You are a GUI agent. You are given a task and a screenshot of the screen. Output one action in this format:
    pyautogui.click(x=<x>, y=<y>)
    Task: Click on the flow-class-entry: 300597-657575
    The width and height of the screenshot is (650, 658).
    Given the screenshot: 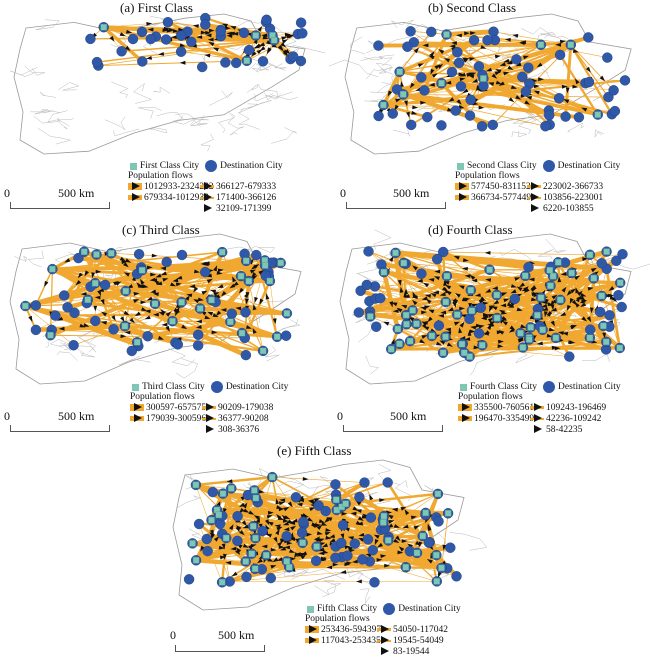 What is the action you would take?
    pyautogui.click(x=168, y=408)
    